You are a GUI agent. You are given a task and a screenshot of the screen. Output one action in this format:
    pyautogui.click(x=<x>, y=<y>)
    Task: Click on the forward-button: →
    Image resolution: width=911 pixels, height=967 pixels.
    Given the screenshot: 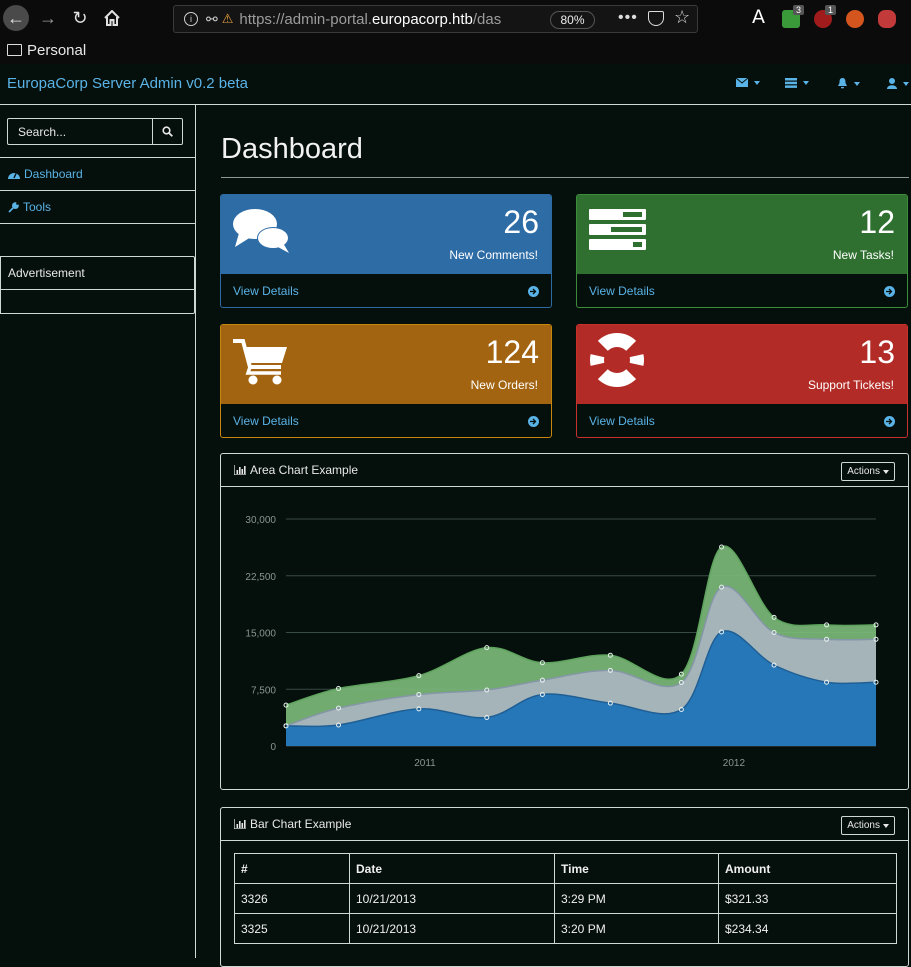 What is the action you would take?
    pyautogui.click(x=48, y=17)
    